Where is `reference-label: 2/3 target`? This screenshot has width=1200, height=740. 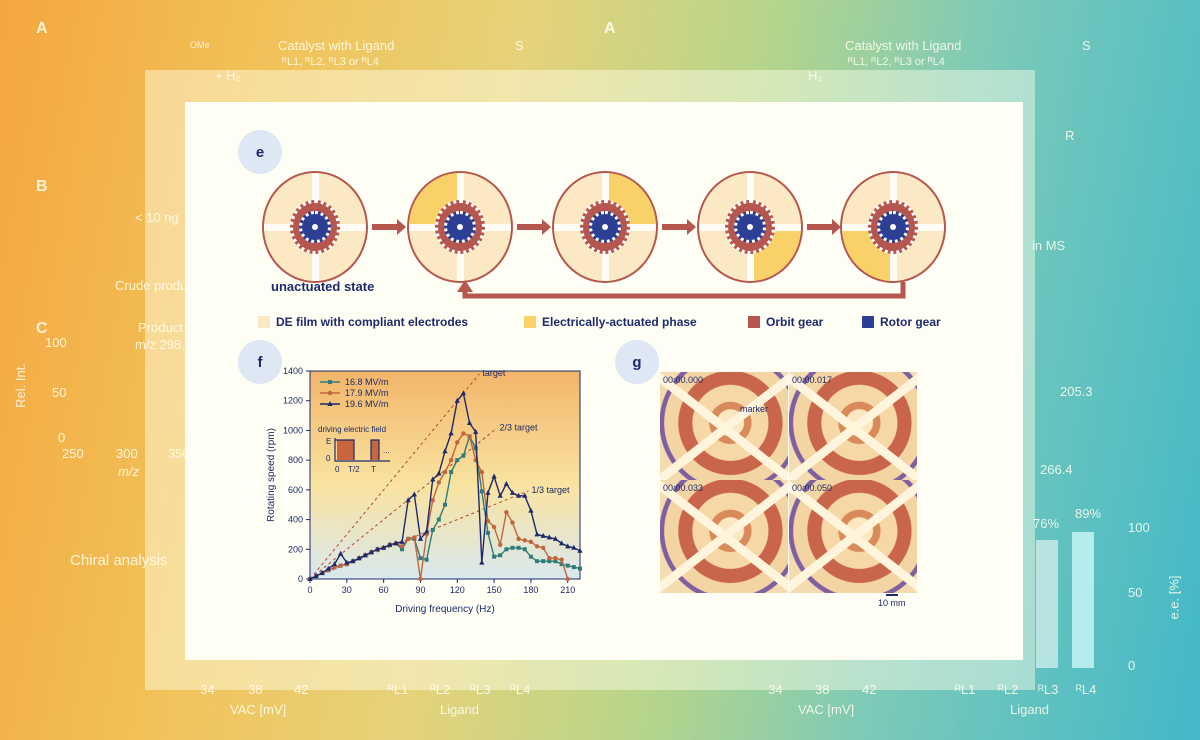
reference-label: 2/3 target is located at coordinates (519, 427).